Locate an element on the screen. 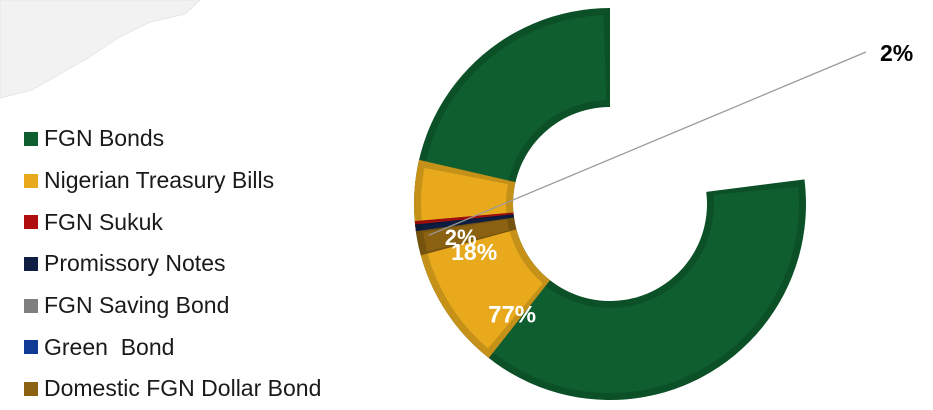 The height and width of the screenshot is (410, 933). legend-item: FGN Bonds is located at coordinates (172, 139).